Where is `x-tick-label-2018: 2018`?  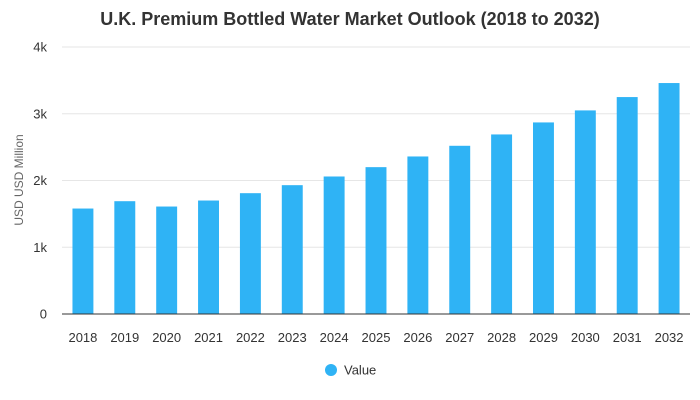
x-tick-label-2018: 2018 is located at coordinates (82, 337).